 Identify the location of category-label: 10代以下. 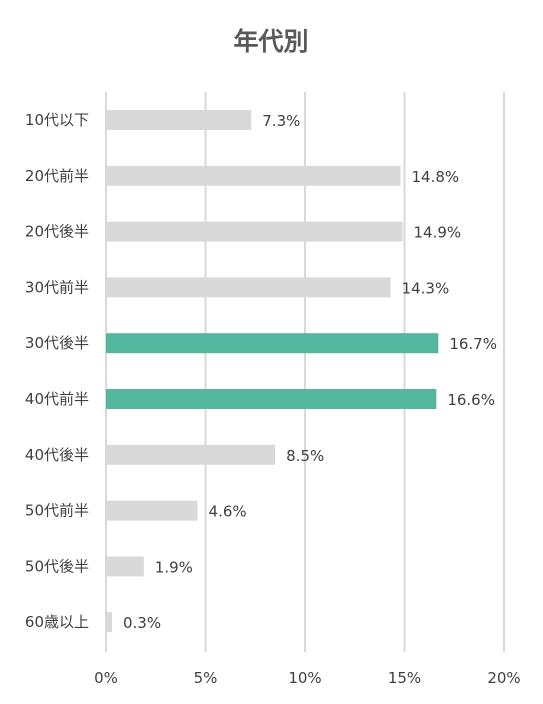
(57, 120).